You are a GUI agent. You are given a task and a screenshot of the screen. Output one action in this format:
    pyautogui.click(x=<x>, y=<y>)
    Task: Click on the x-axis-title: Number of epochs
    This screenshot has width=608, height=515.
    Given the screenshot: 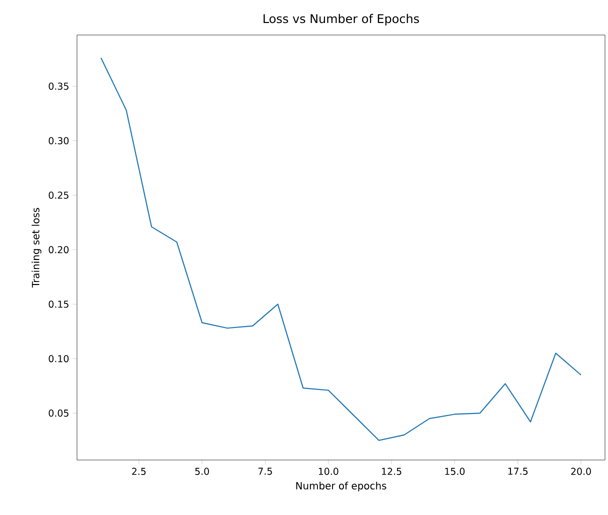 What is the action you would take?
    pyautogui.click(x=341, y=487)
    